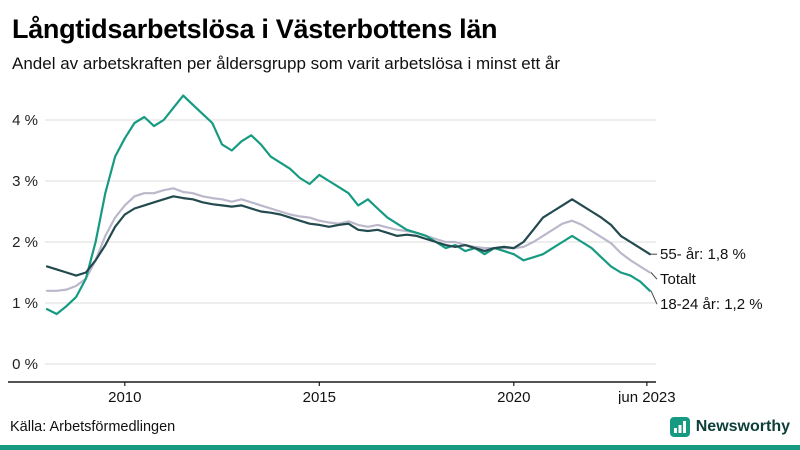  I want to click on newsworthy-logo-icon, so click(679, 427).